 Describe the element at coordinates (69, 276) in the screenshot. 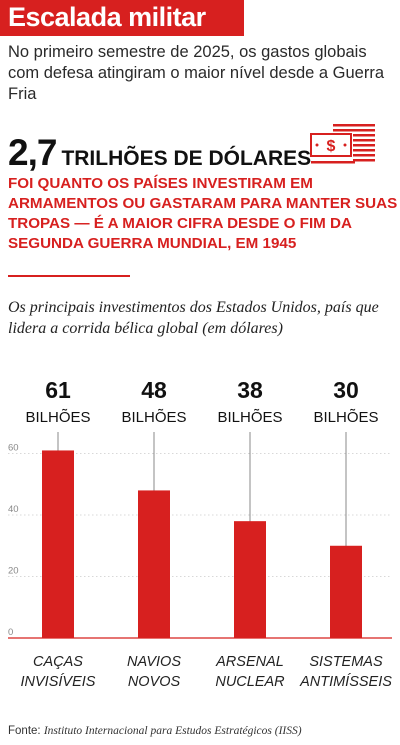

I see `section-divider` at that location.